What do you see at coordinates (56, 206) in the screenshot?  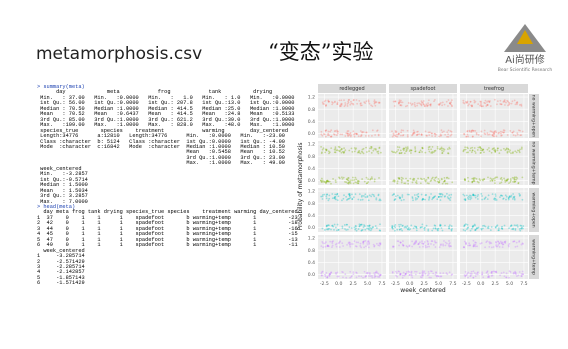 I see `console-line: > head(meta)` at bounding box center [56, 206].